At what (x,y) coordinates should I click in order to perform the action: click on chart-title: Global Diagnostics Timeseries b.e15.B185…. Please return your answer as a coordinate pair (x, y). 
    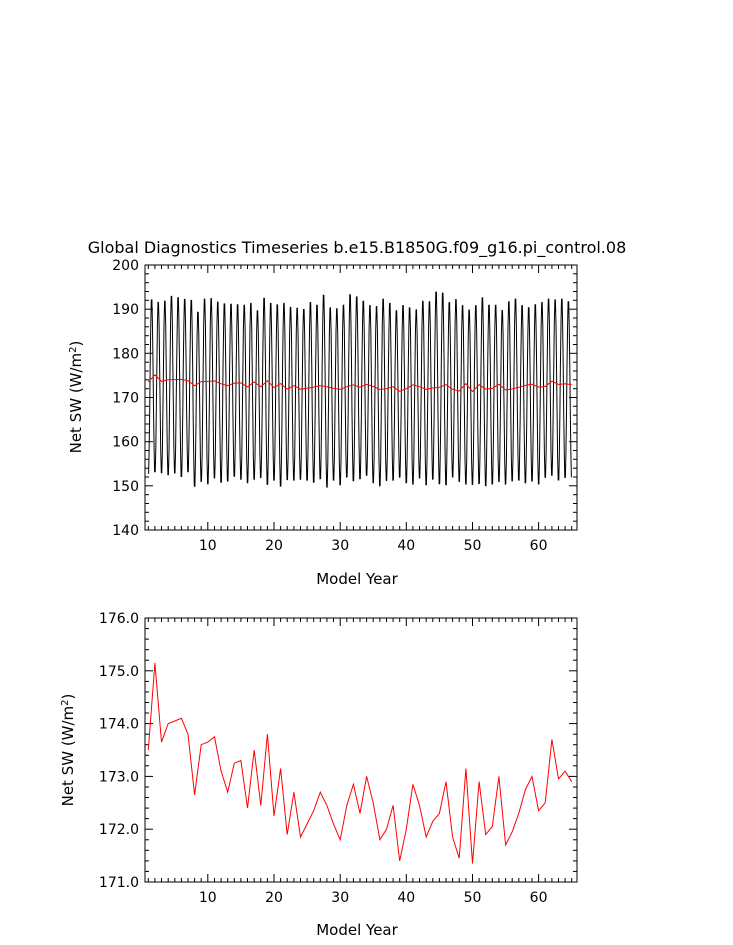
    Looking at the image, I should click on (357, 248).